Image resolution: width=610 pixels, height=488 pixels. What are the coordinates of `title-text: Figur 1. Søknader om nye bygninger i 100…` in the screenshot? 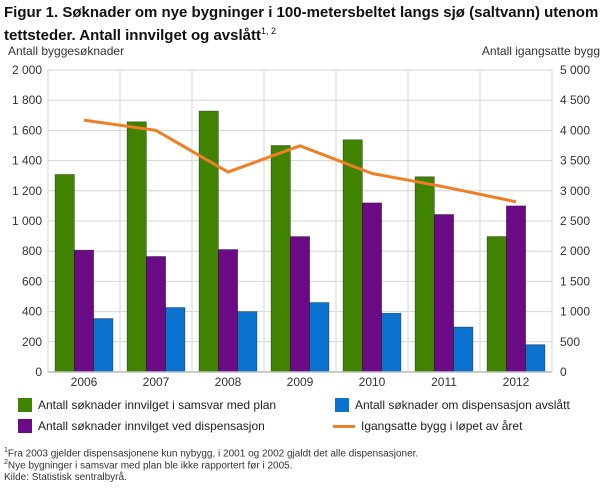 It's located at (301, 24).